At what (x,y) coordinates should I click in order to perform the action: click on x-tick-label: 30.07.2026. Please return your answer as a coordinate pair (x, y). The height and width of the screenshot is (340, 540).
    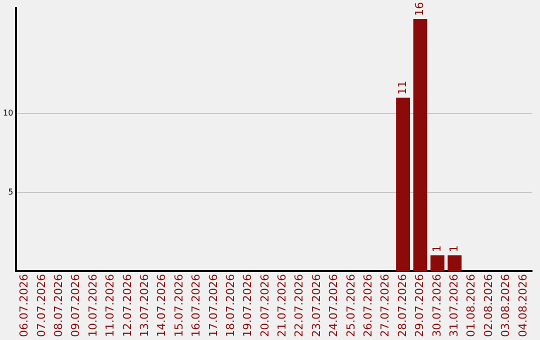
    Looking at the image, I should click on (437, 306).